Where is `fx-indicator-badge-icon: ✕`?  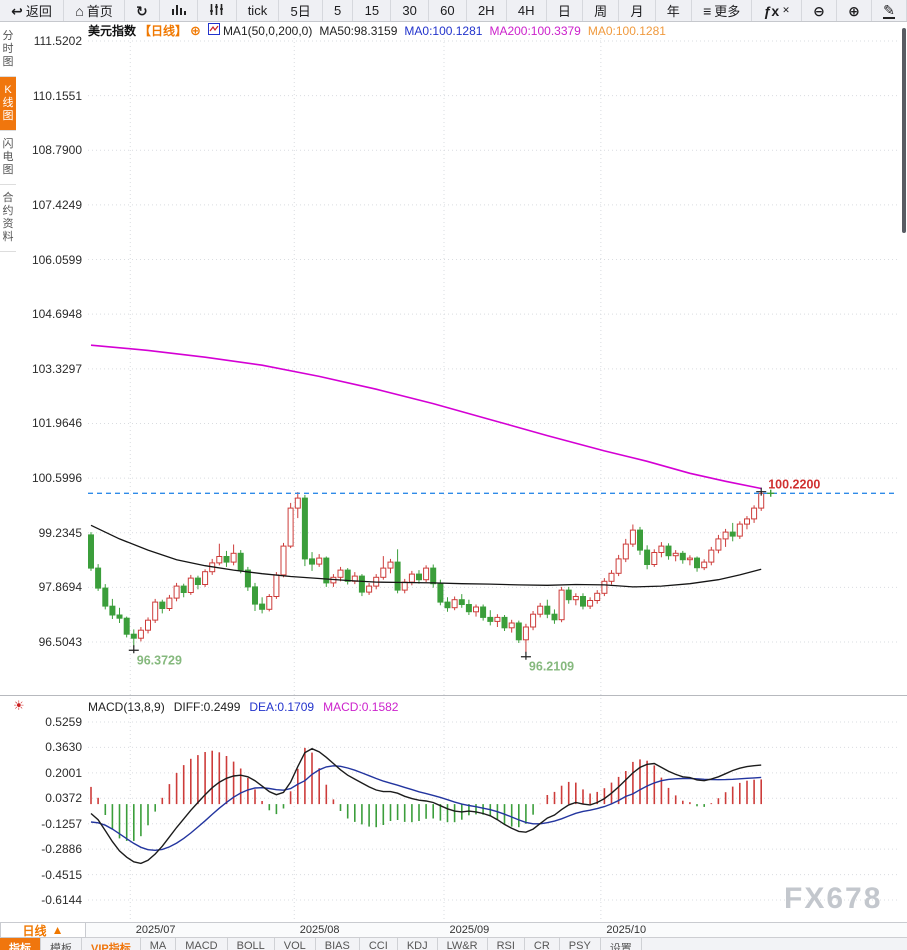 fx-indicator-badge-icon: ✕ is located at coordinates (786, 10).